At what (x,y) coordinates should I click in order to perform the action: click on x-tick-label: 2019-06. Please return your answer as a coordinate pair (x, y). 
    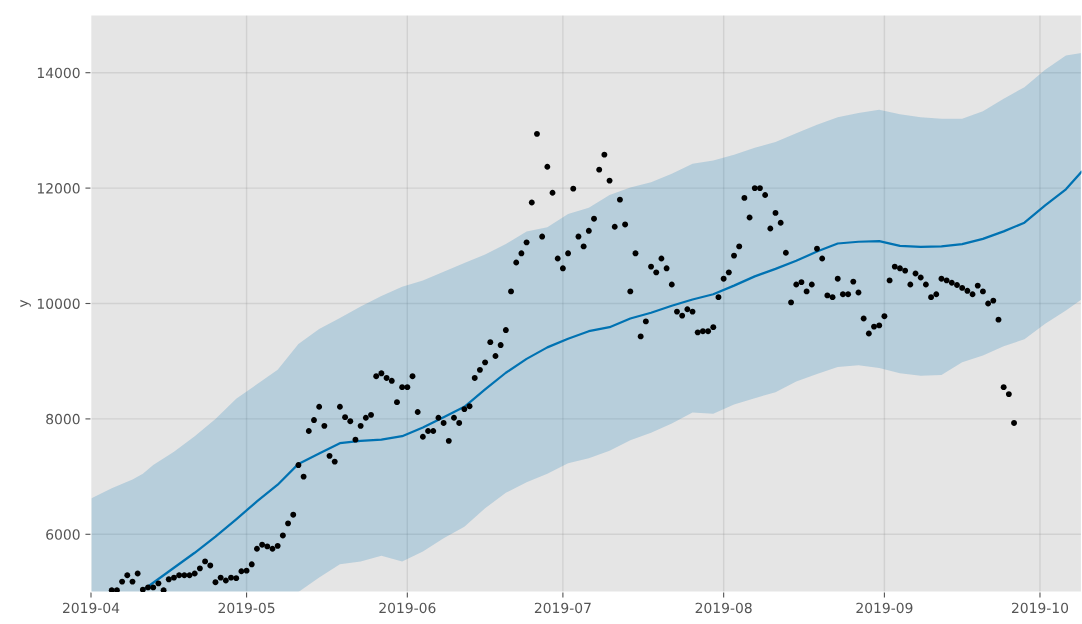
    Looking at the image, I should click on (407, 608).